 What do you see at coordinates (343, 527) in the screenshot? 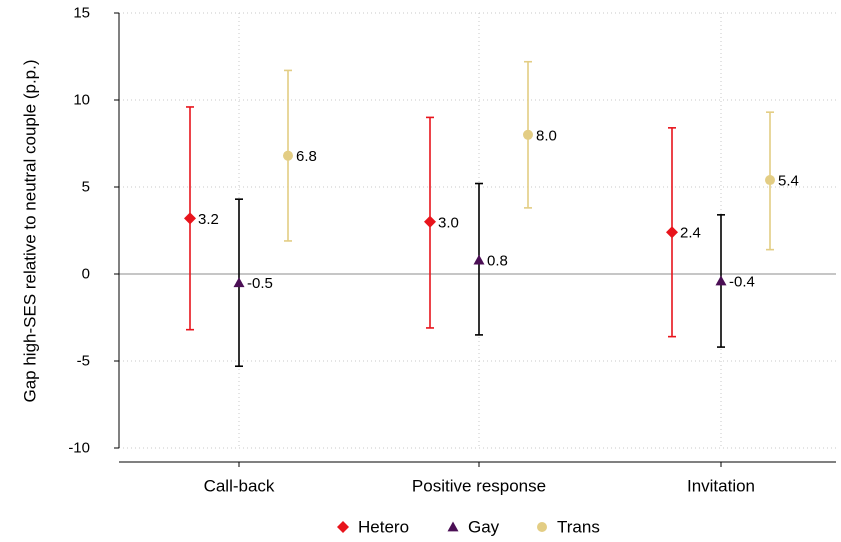
I see `legend-marker-hetero` at bounding box center [343, 527].